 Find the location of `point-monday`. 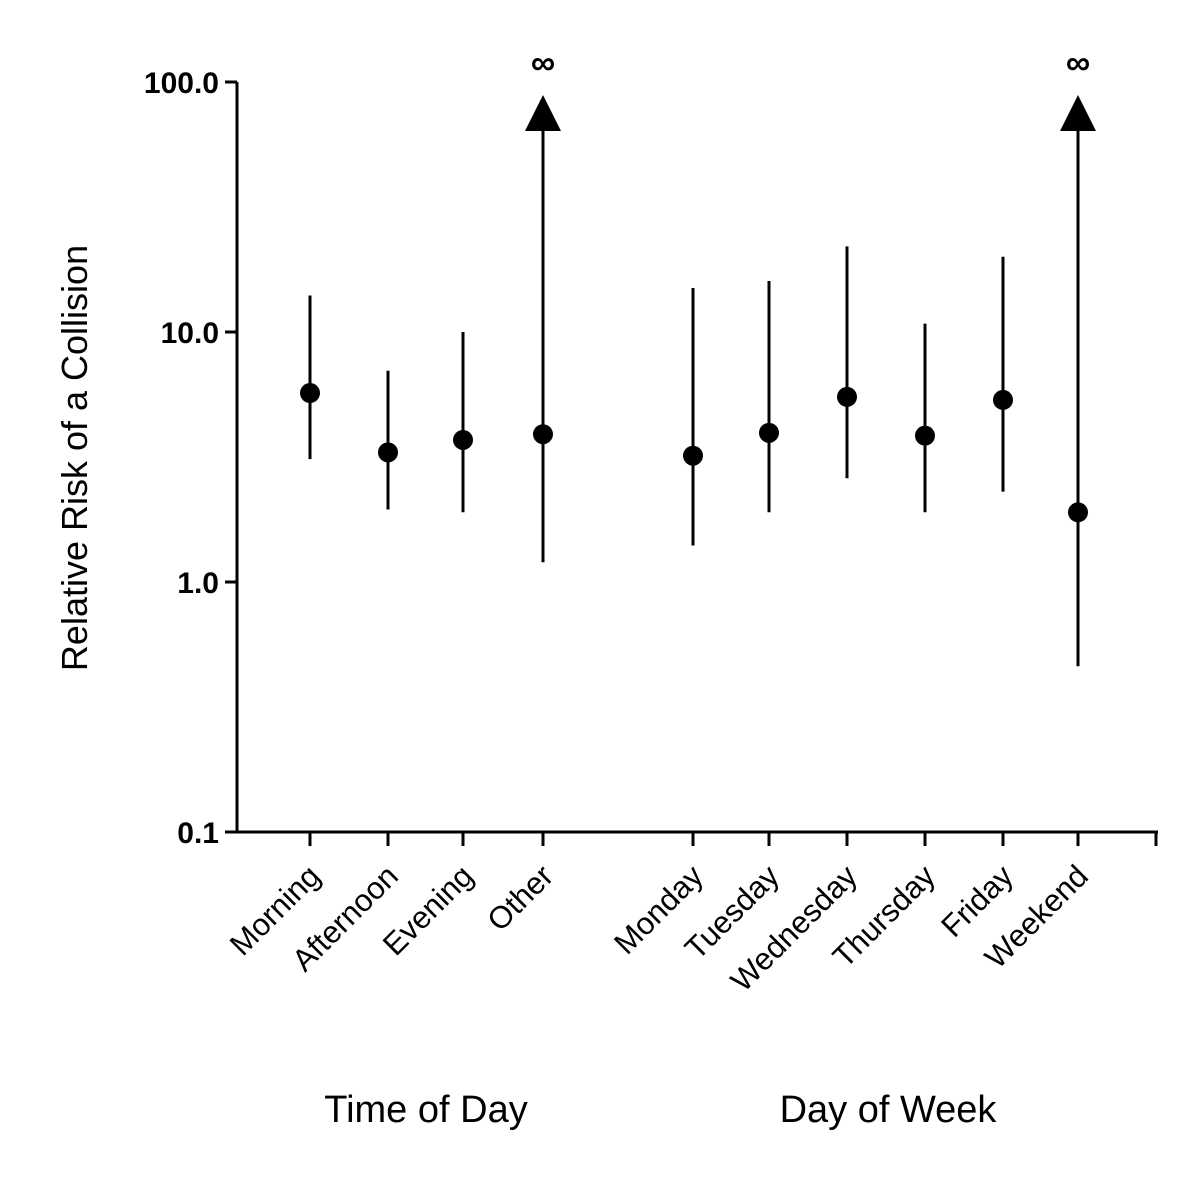

point-monday is located at coordinates (693, 455).